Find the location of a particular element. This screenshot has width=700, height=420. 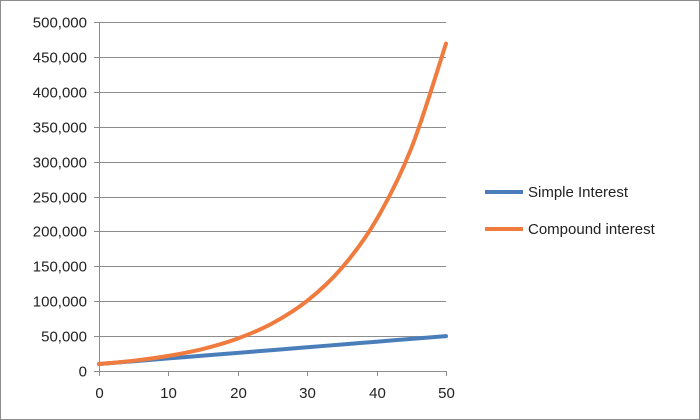

x-tick-label: 0 is located at coordinates (99, 393).